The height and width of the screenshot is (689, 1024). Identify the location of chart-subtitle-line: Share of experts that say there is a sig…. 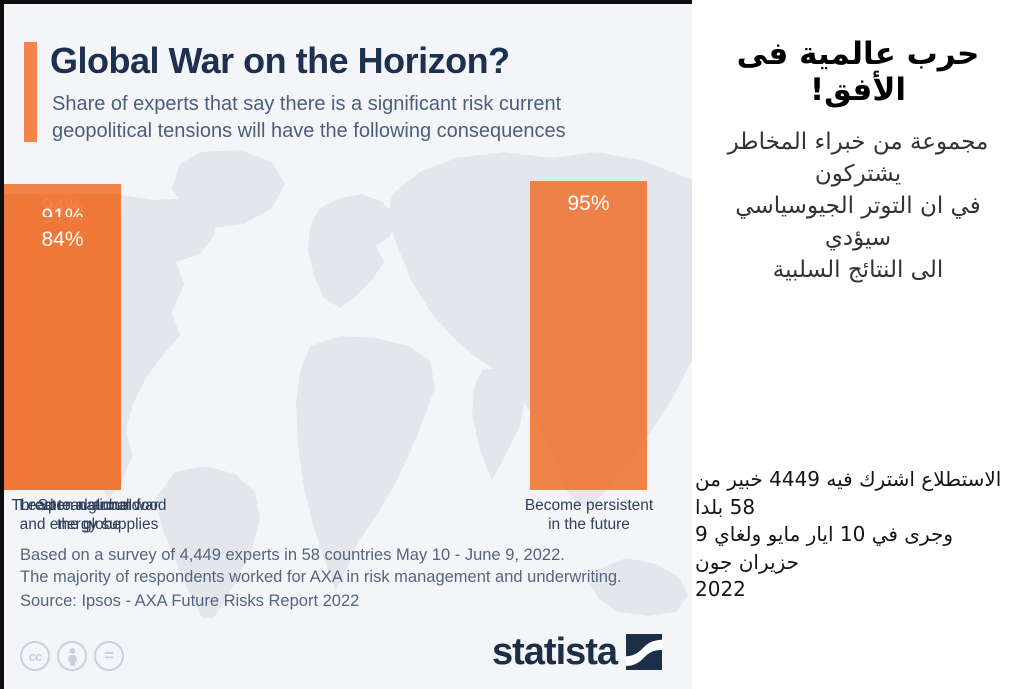
(307, 104).